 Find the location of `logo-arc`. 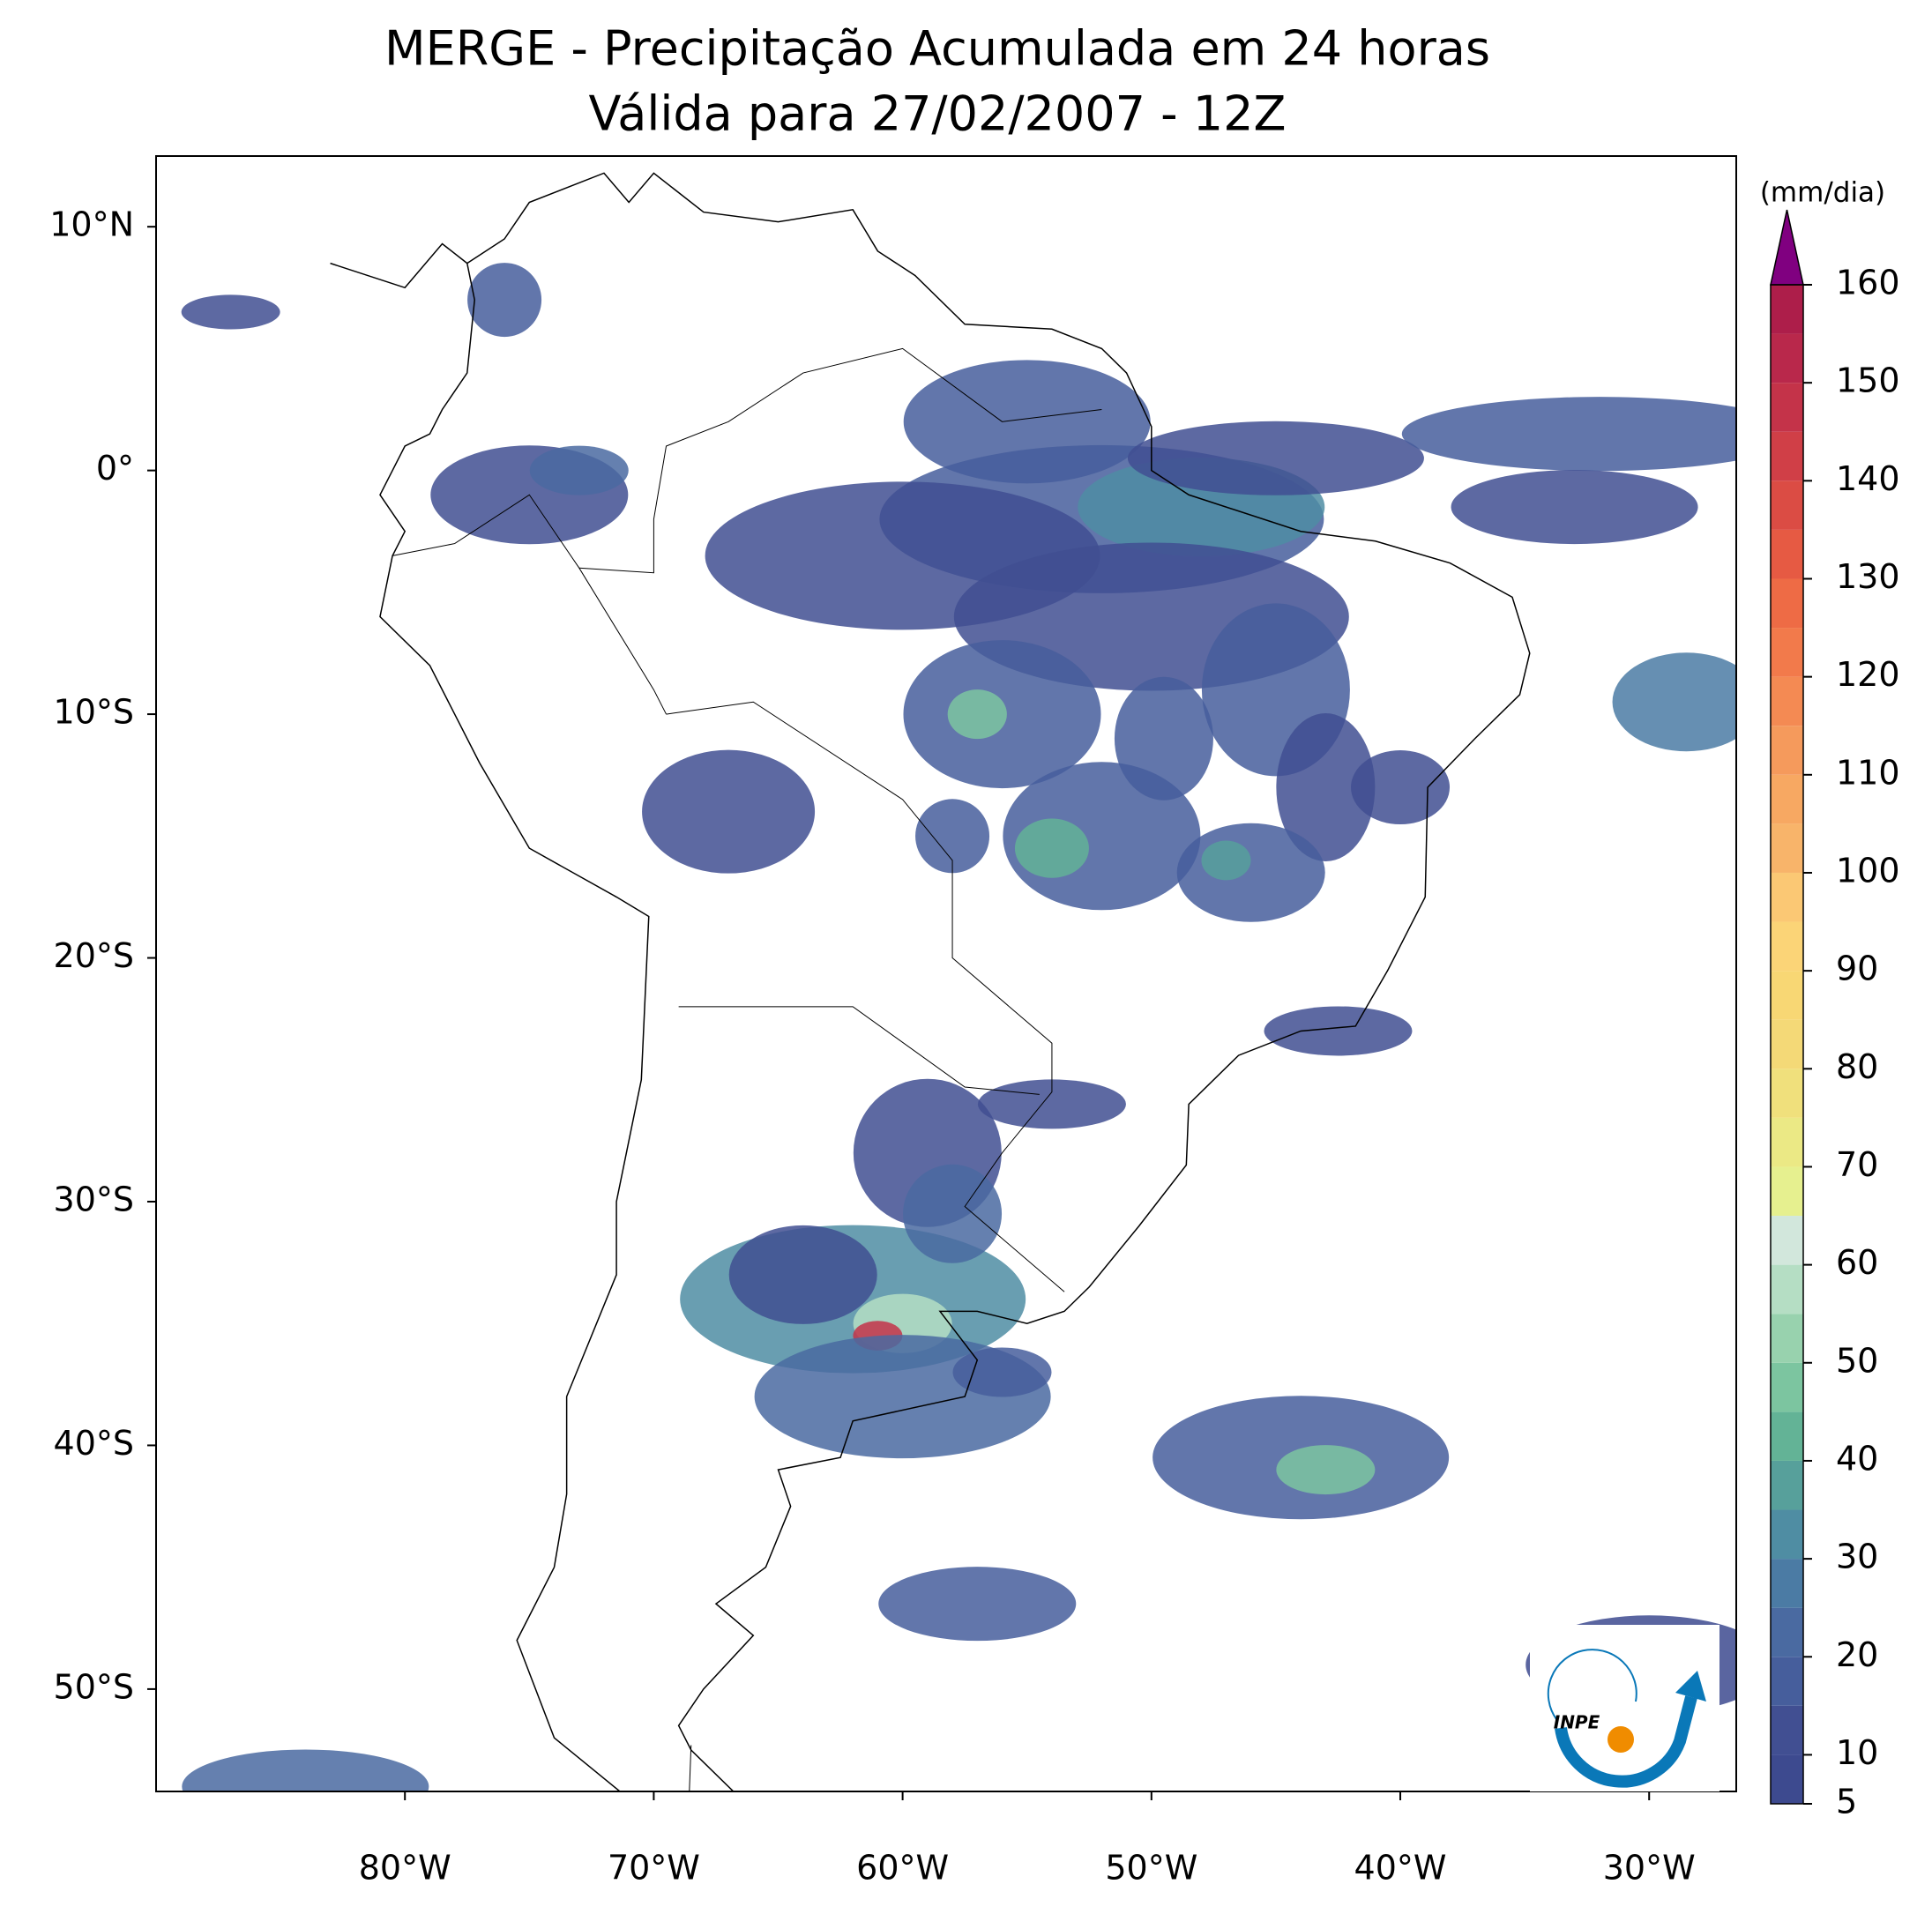

logo-arc is located at coordinates (1626, 1741).